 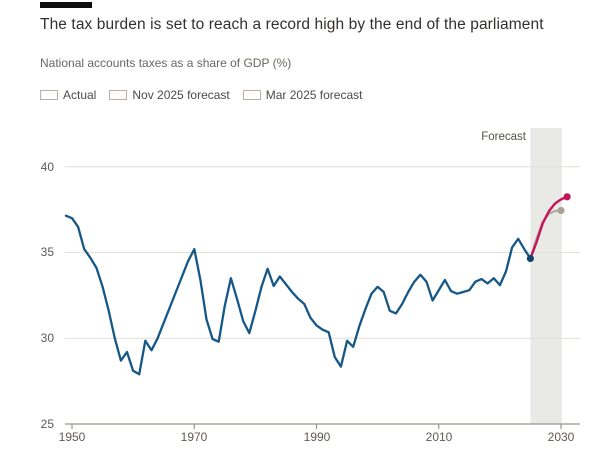 What do you see at coordinates (439, 437) in the screenshot?
I see `x-axis-label-2010: 2010` at bounding box center [439, 437].